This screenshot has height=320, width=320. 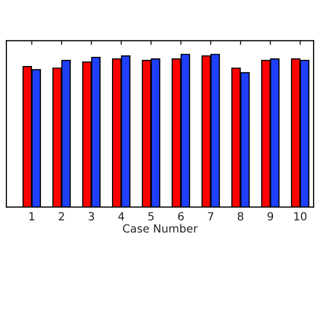 What do you see at coordinates (241, 216) in the screenshot?
I see `x-tick-label: 8` at bounding box center [241, 216].